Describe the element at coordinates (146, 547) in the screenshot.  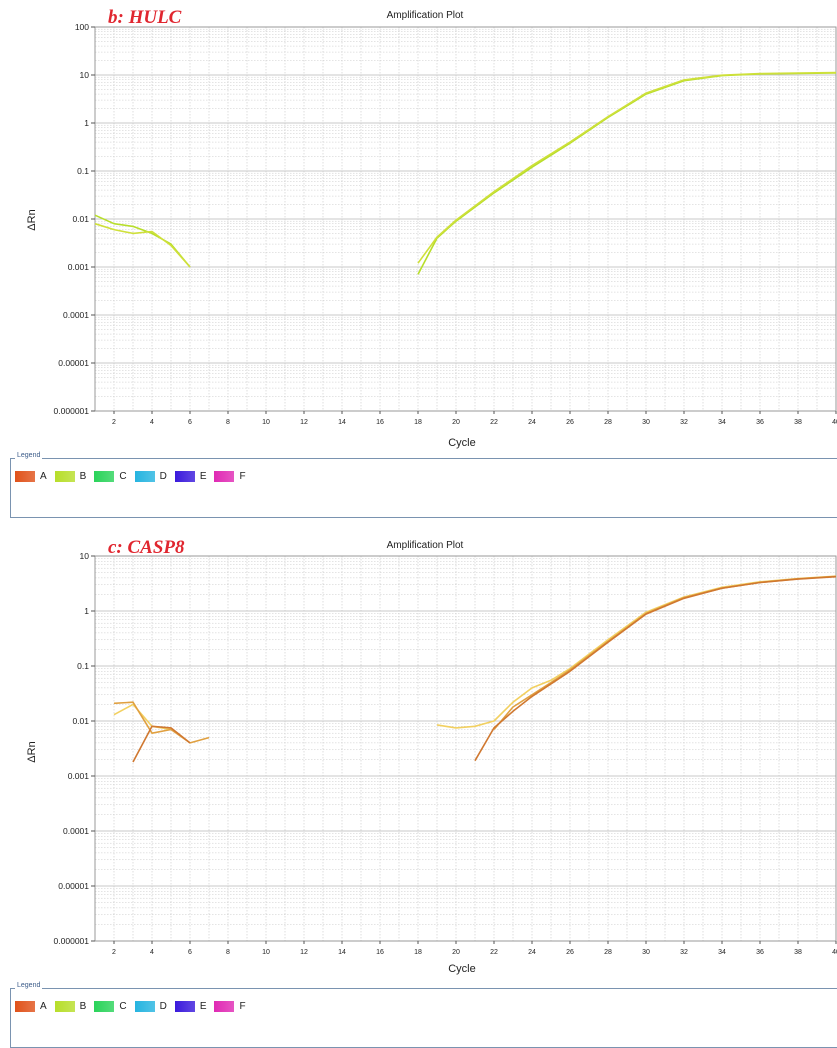
I see `panel-label: c: CASP8` at that location.